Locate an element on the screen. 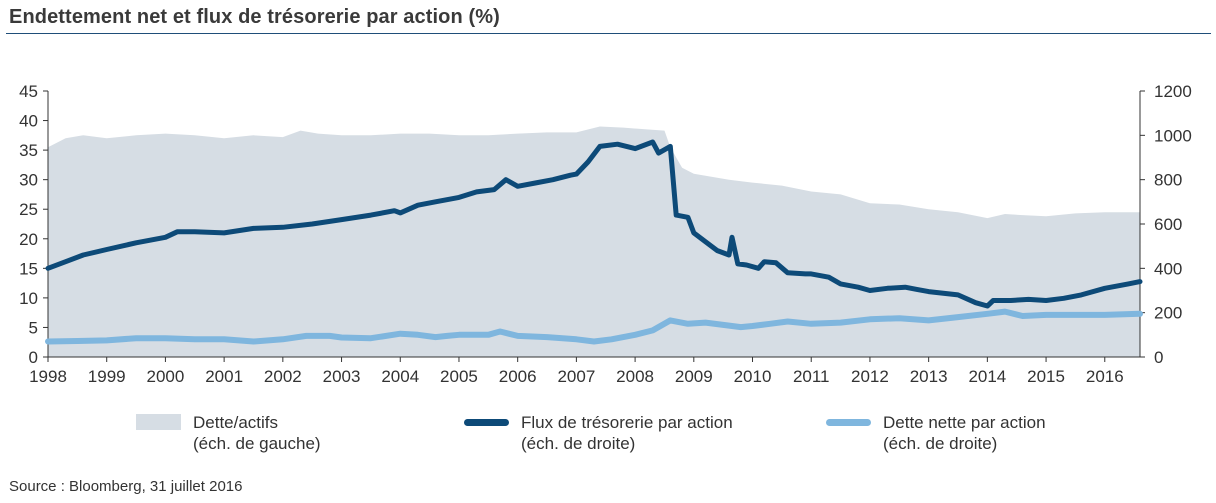 This screenshot has width=1216, height=503. y-right-tick-label: 1200 is located at coordinates (1173, 91).